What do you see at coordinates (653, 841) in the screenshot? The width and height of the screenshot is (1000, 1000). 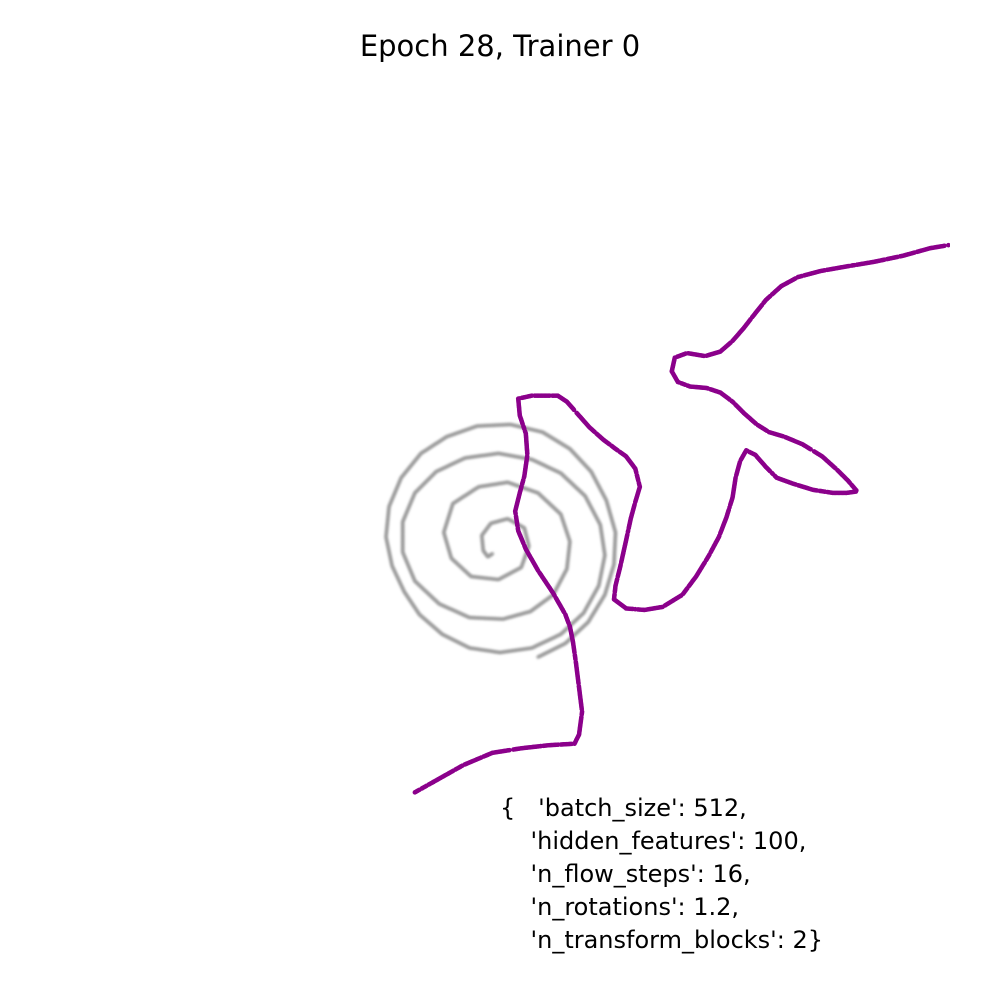 I see `annotation-line: 'hidden_features': 100,` at bounding box center [653, 841].